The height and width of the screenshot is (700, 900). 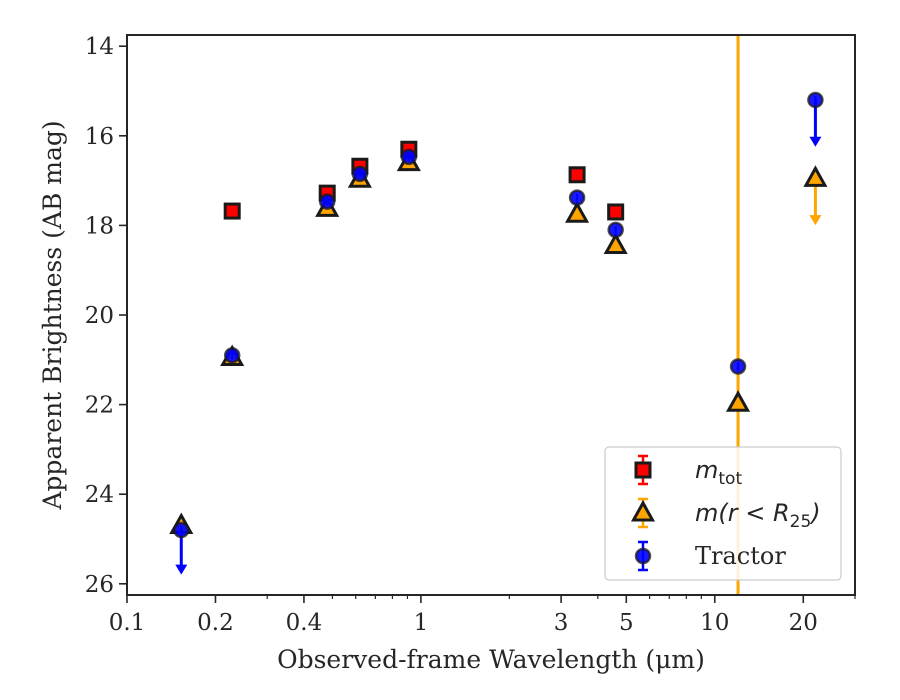 What do you see at coordinates (421, 623) in the screenshot?
I see `x-tick-label: 1` at bounding box center [421, 623].